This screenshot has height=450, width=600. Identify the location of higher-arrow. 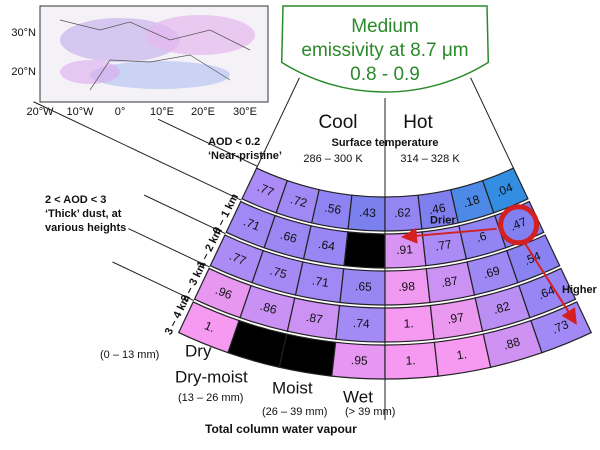
(550, 283).